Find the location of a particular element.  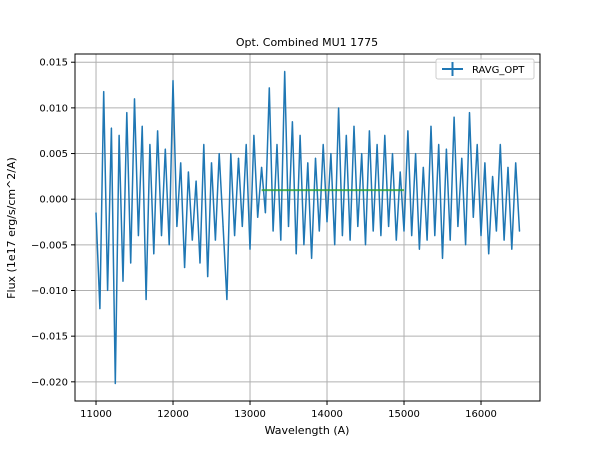

y-tick-label: −0.005 is located at coordinates (49, 245).